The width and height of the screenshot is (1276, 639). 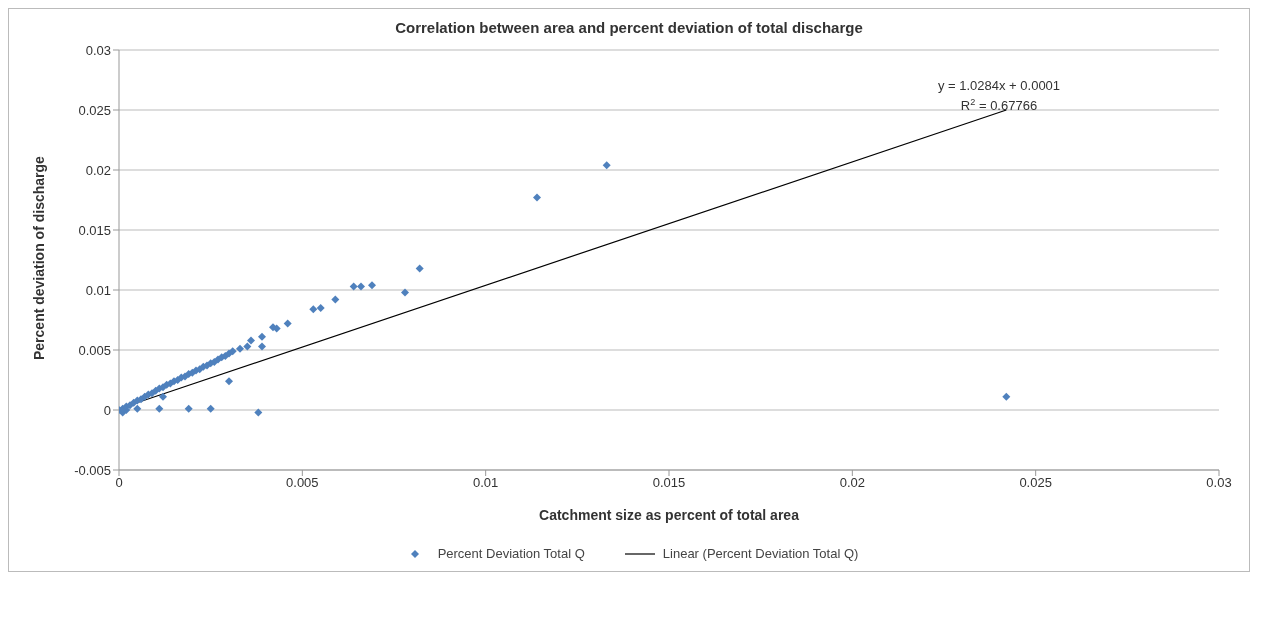 I want to click on x-tick-label: 0.01, so click(x=486, y=483).